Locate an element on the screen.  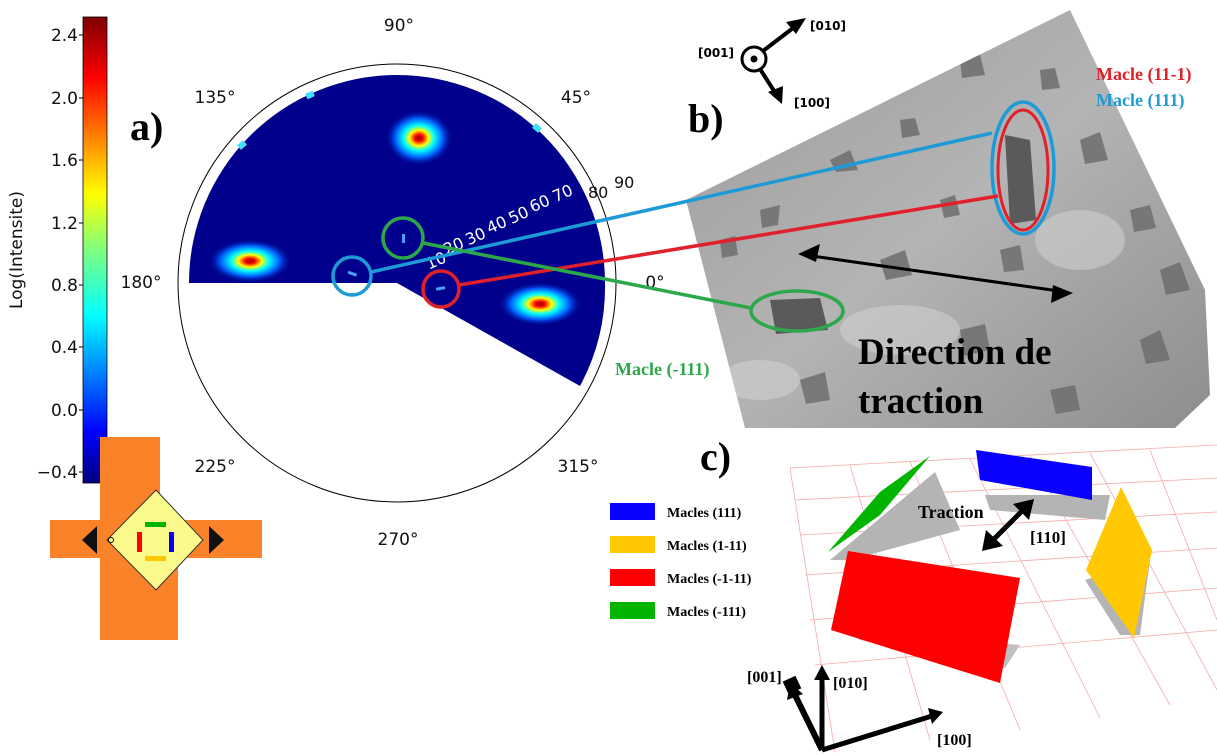
colorbar-tick: 2.4 is located at coordinates (64, 36).